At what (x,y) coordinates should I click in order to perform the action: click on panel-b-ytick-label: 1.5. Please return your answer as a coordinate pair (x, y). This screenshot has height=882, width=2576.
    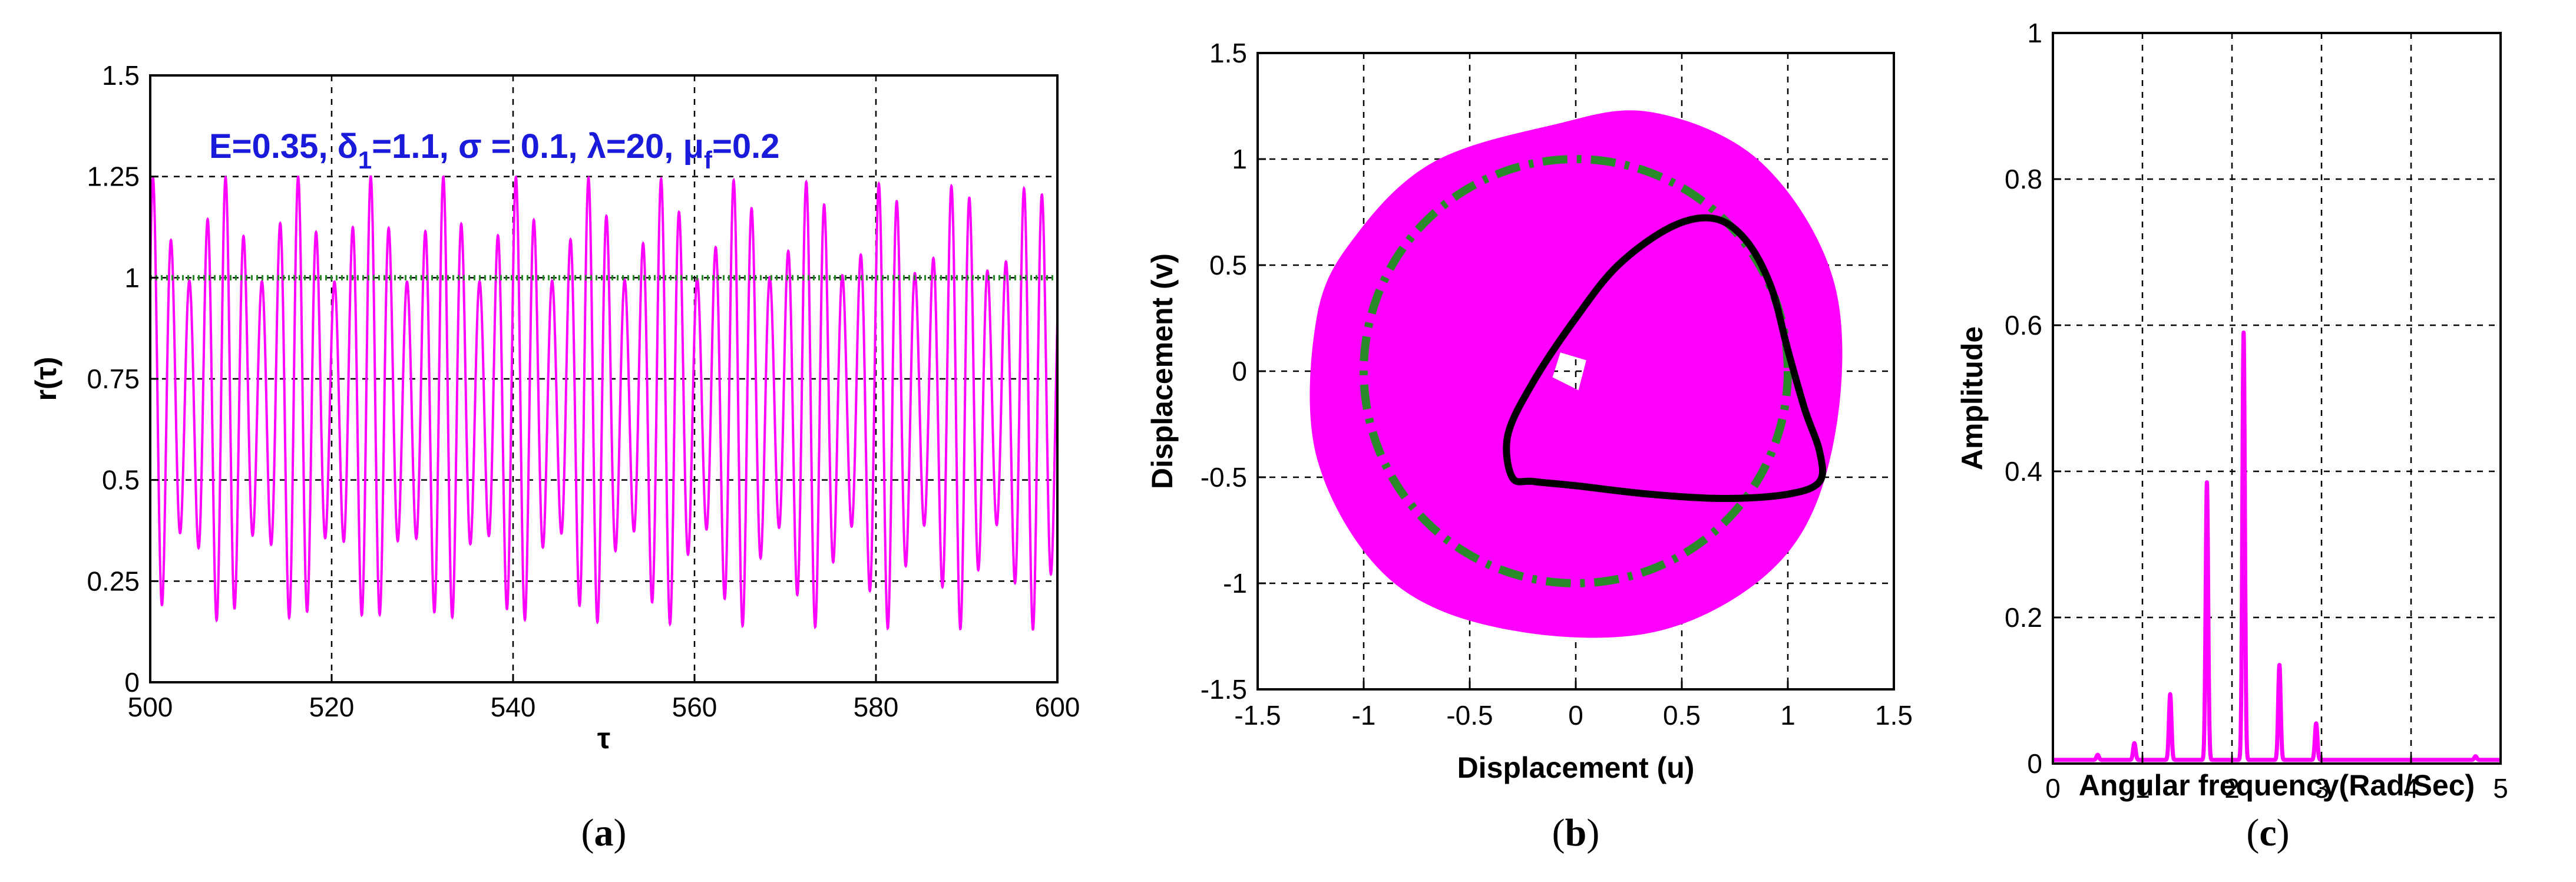
    Looking at the image, I should click on (1228, 53).